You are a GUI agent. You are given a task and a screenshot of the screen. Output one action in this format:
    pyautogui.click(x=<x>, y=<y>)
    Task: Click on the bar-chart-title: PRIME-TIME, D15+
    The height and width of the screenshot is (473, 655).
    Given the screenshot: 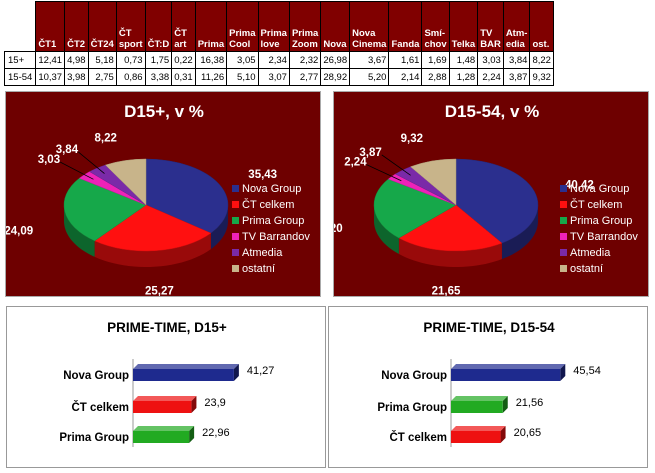 What is the action you would take?
    pyautogui.click(x=167, y=327)
    